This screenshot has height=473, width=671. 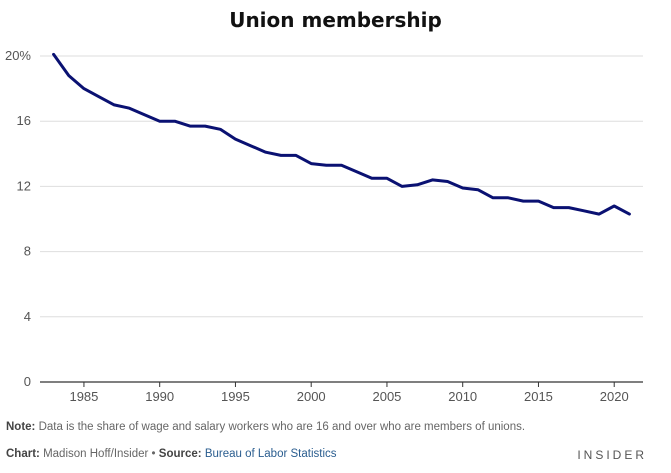 I want to click on x-tick-label: 2020, so click(x=614, y=396).